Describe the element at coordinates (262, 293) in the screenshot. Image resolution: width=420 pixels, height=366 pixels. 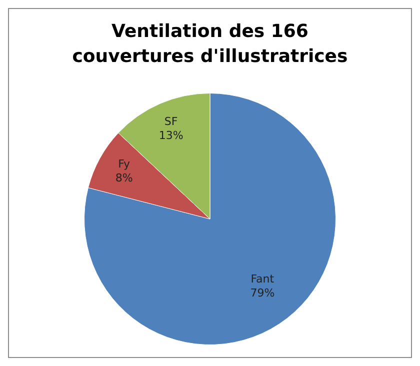
I see `data-label: 79%` at that location.